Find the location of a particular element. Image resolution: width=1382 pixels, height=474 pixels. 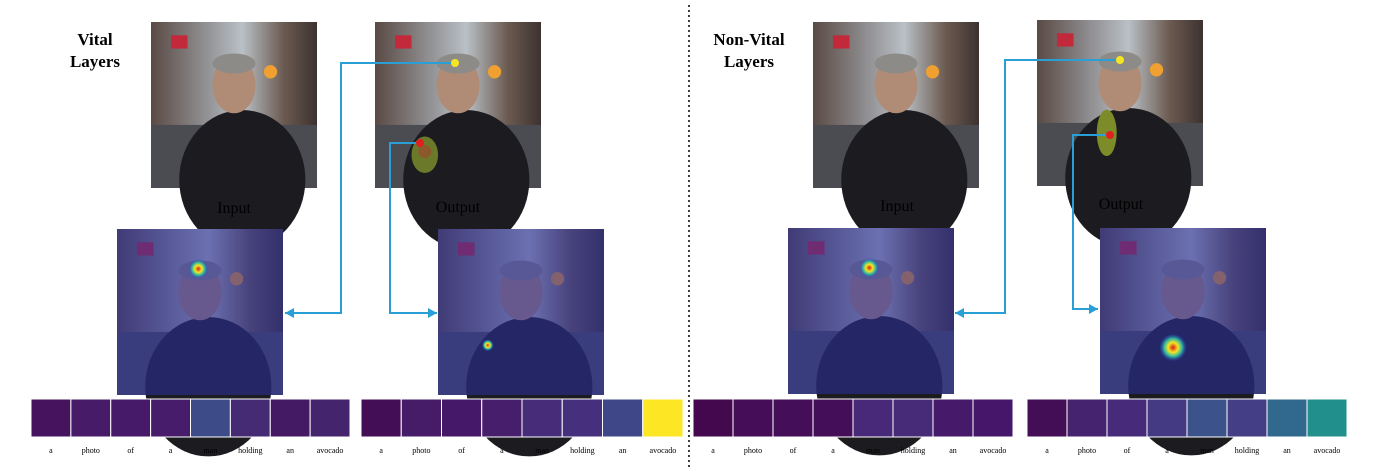

avocado-pit is located at coordinates (425, 151).